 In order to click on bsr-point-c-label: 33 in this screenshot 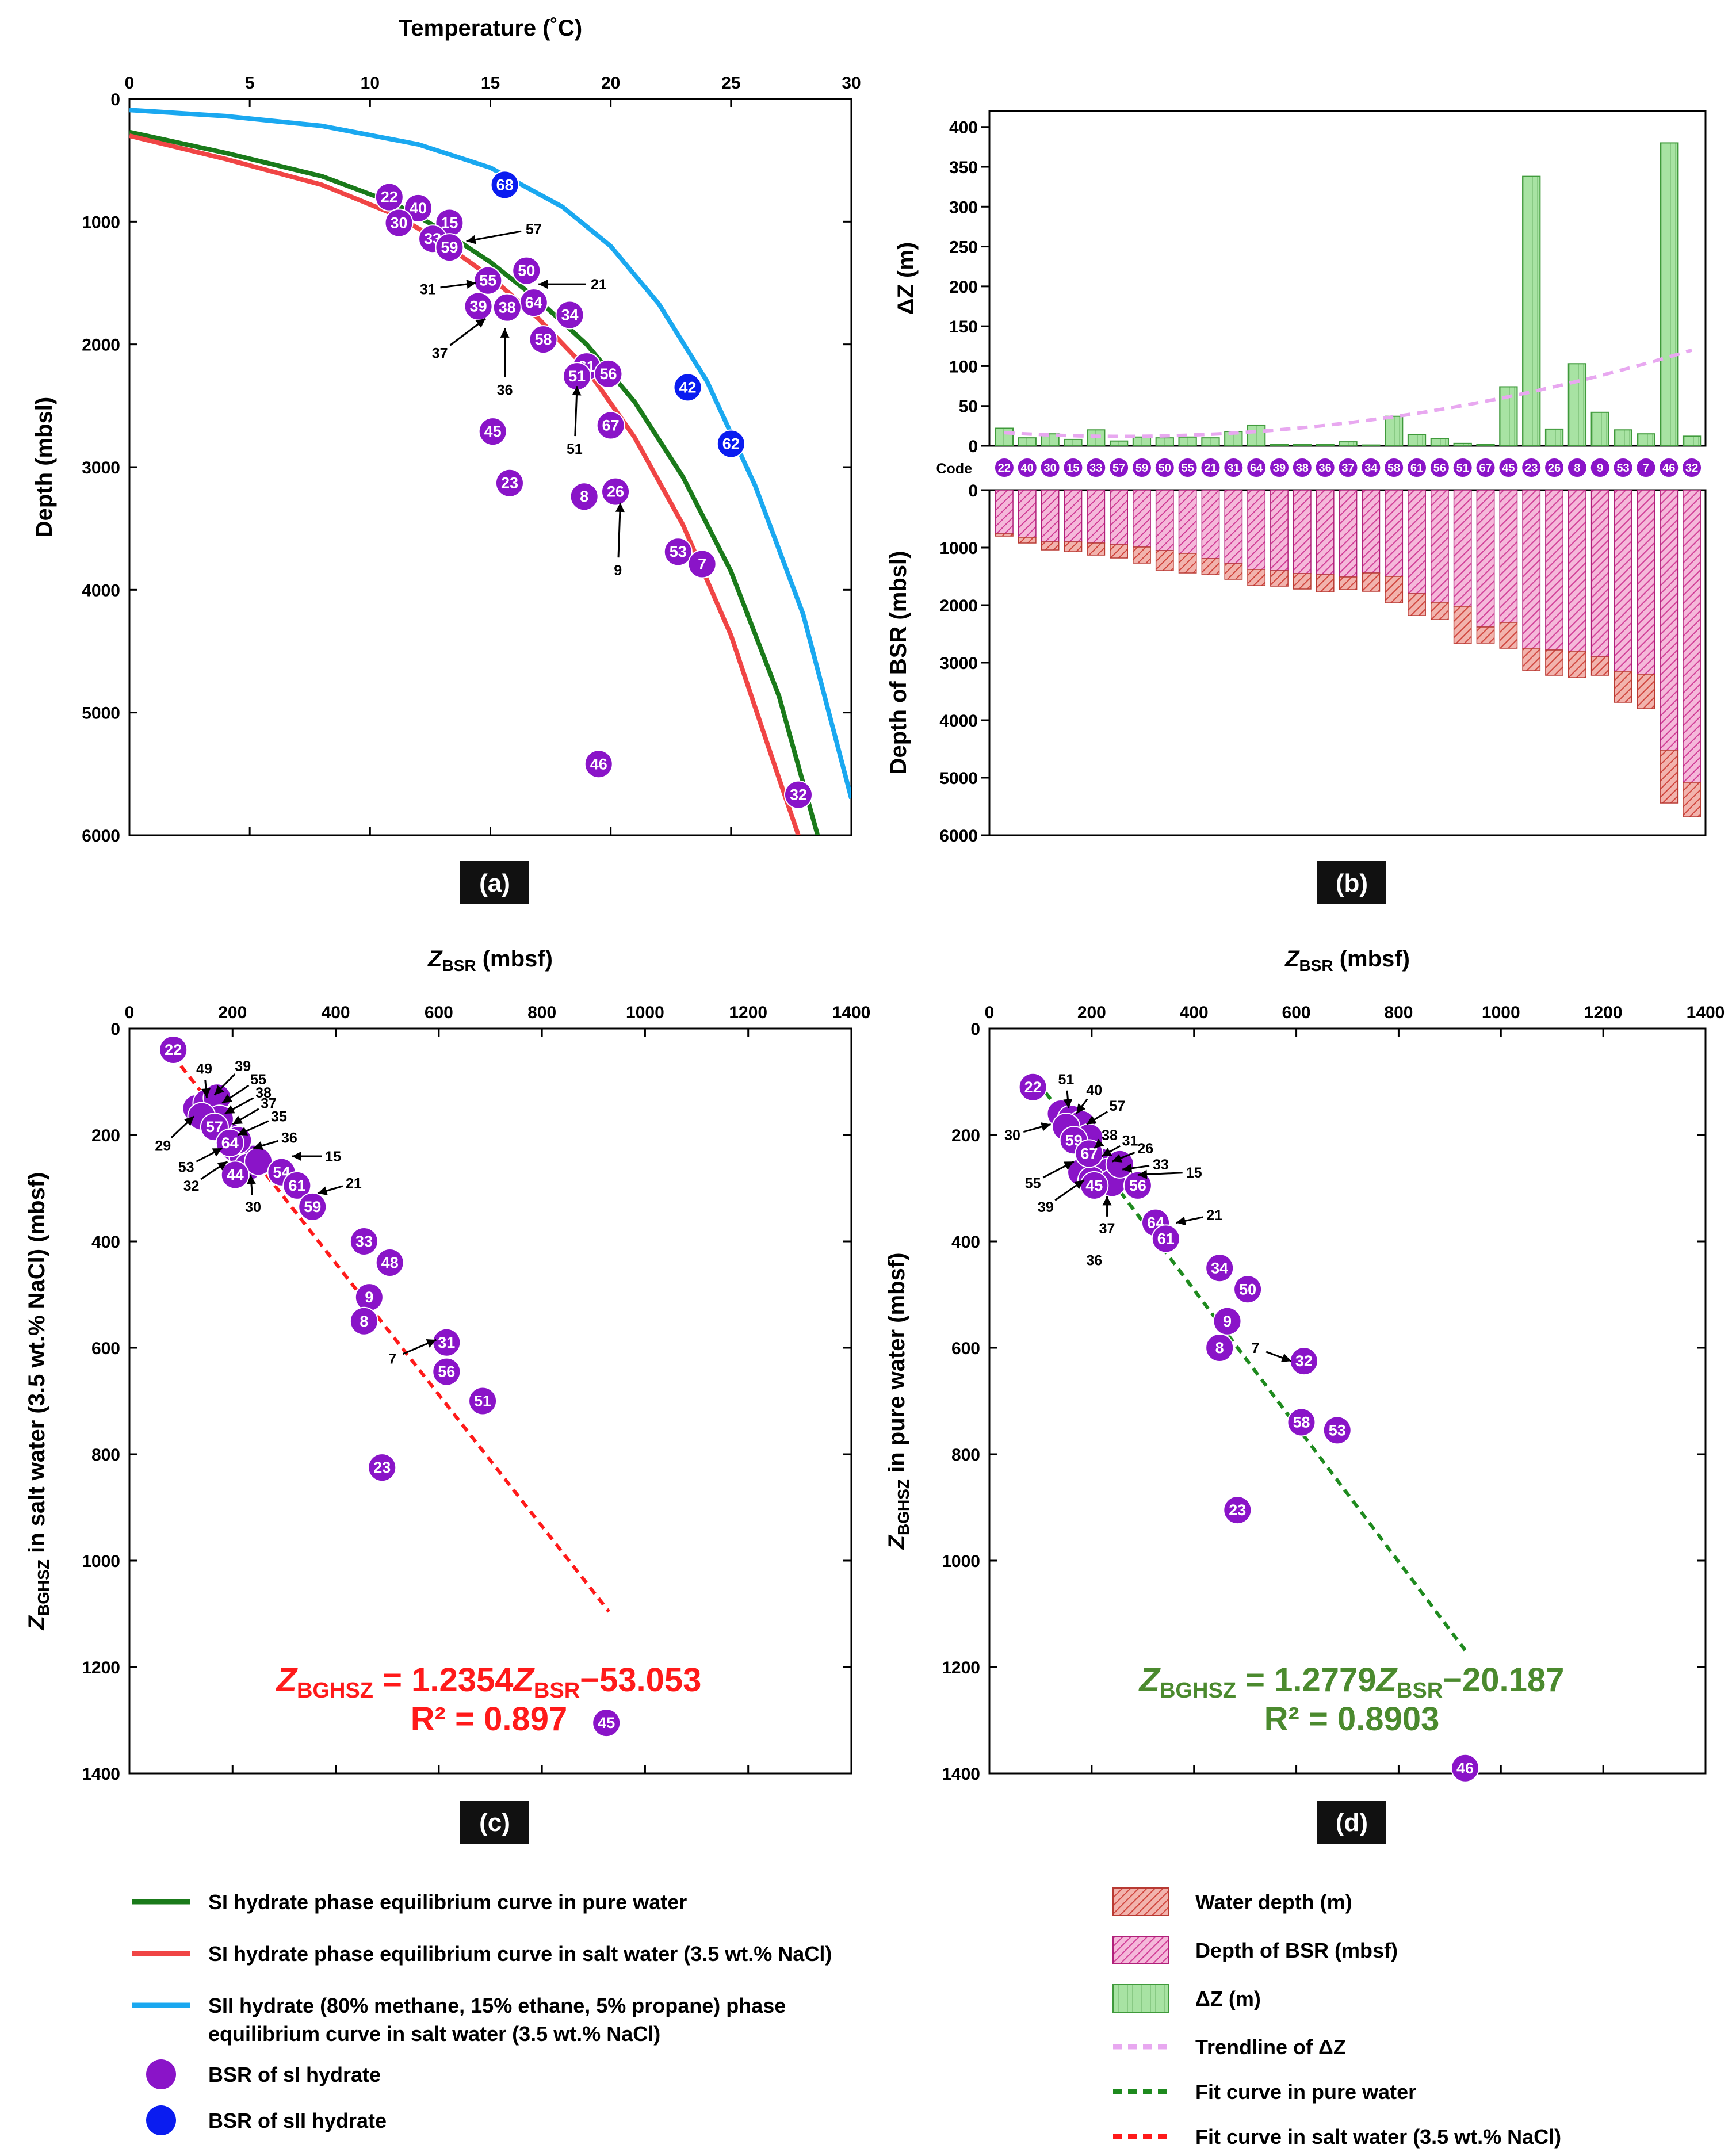, I will do `click(364, 1241)`.